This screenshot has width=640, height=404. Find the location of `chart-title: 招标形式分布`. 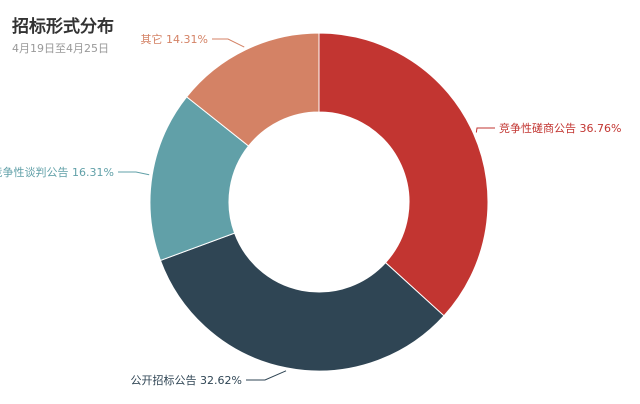

chart-title: 招标形式分布 is located at coordinates (63, 27).